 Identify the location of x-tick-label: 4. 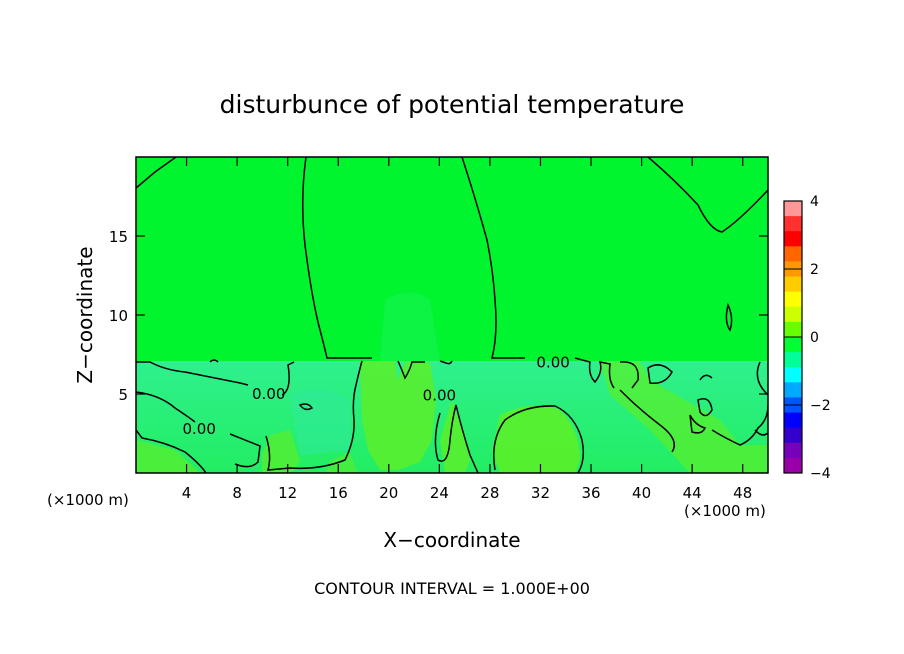
(187, 493).